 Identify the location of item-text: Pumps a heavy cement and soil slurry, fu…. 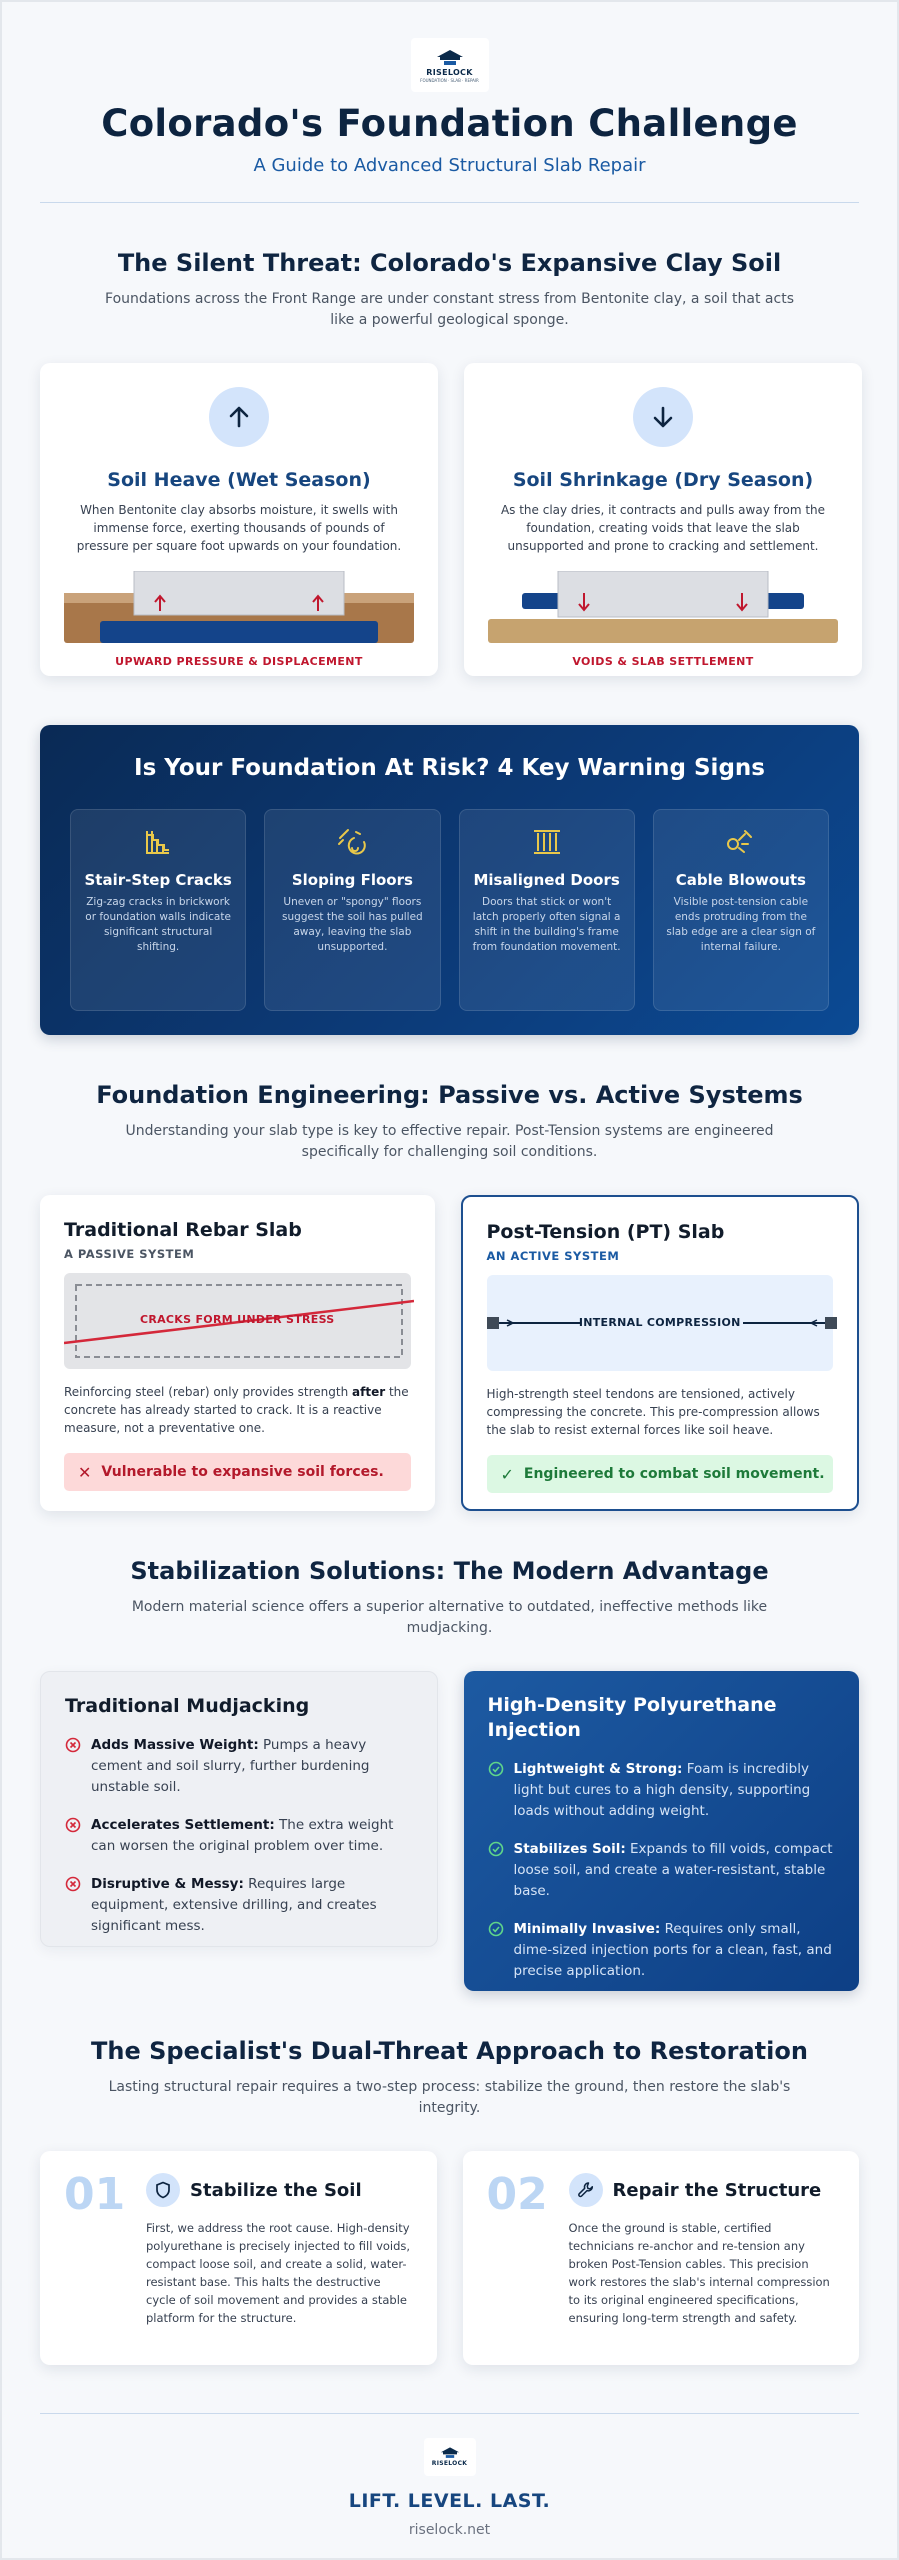
(230, 1766).